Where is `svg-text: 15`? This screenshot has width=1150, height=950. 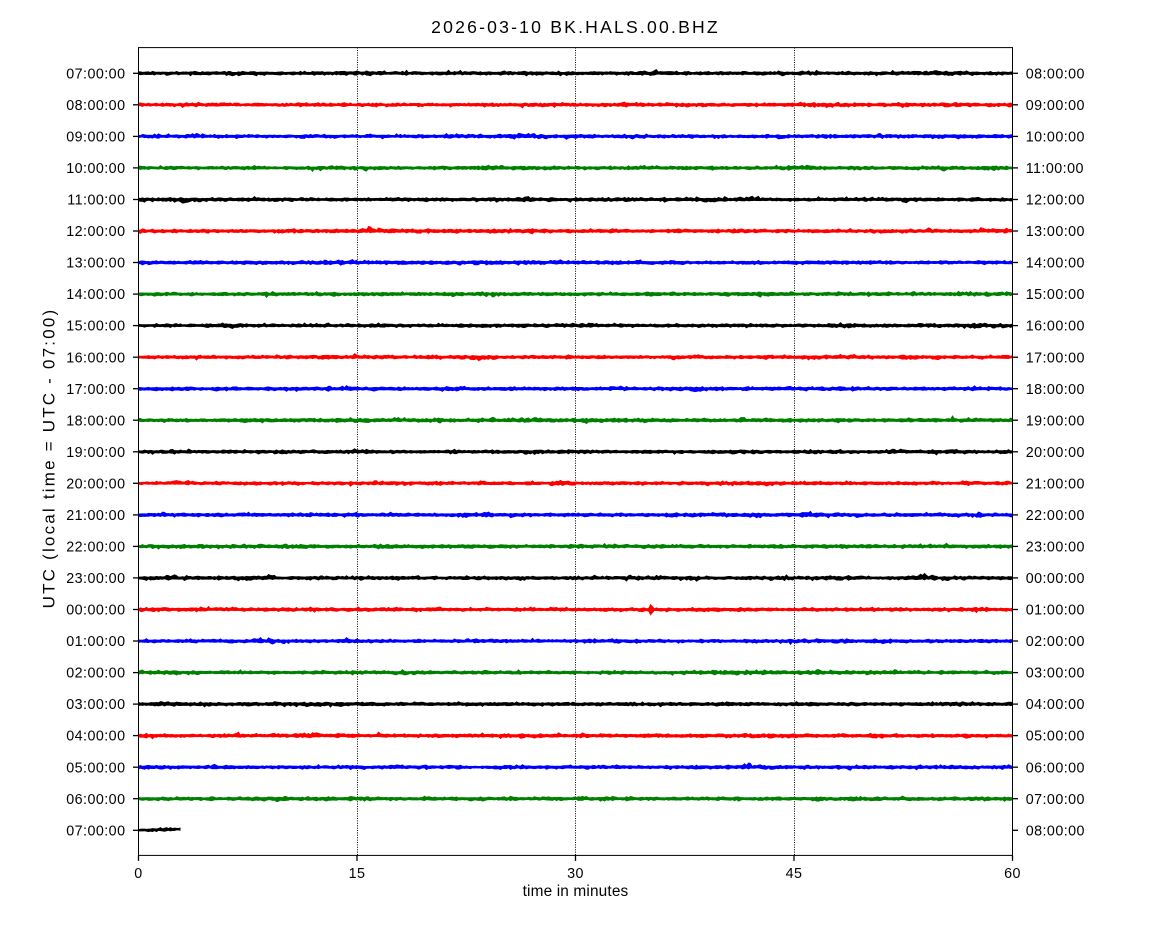 svg-text: 15 is located at coordinates (357, 874).